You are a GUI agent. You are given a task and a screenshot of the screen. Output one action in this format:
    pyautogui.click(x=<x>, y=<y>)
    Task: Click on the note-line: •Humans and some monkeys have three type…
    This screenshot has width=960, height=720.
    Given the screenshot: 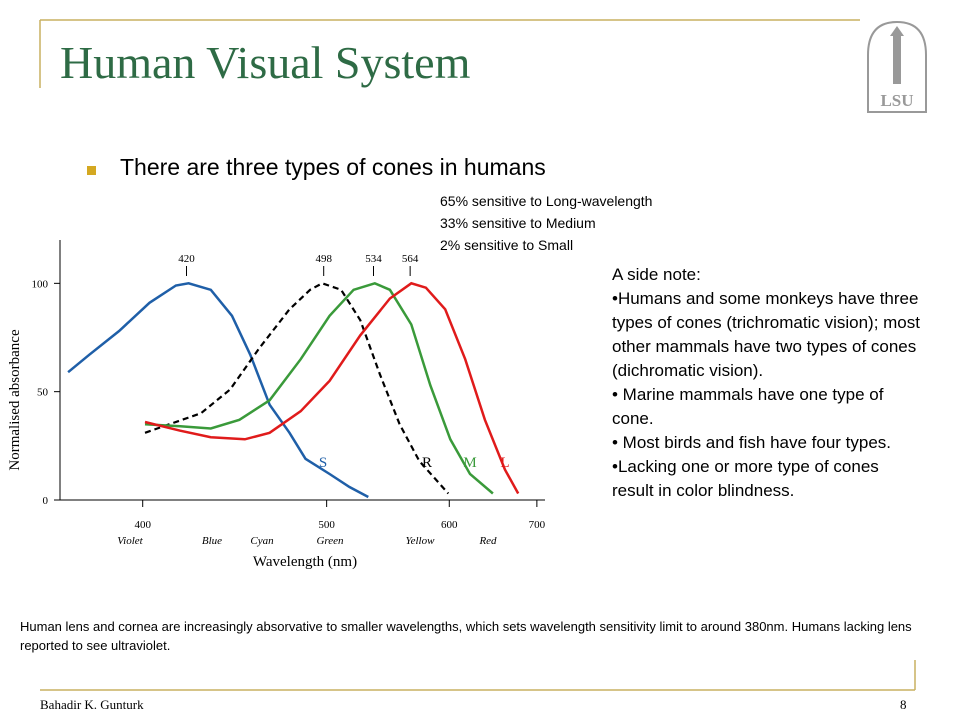 What is the action you would take?
    pyautogui.click(x=766, y=334)
    